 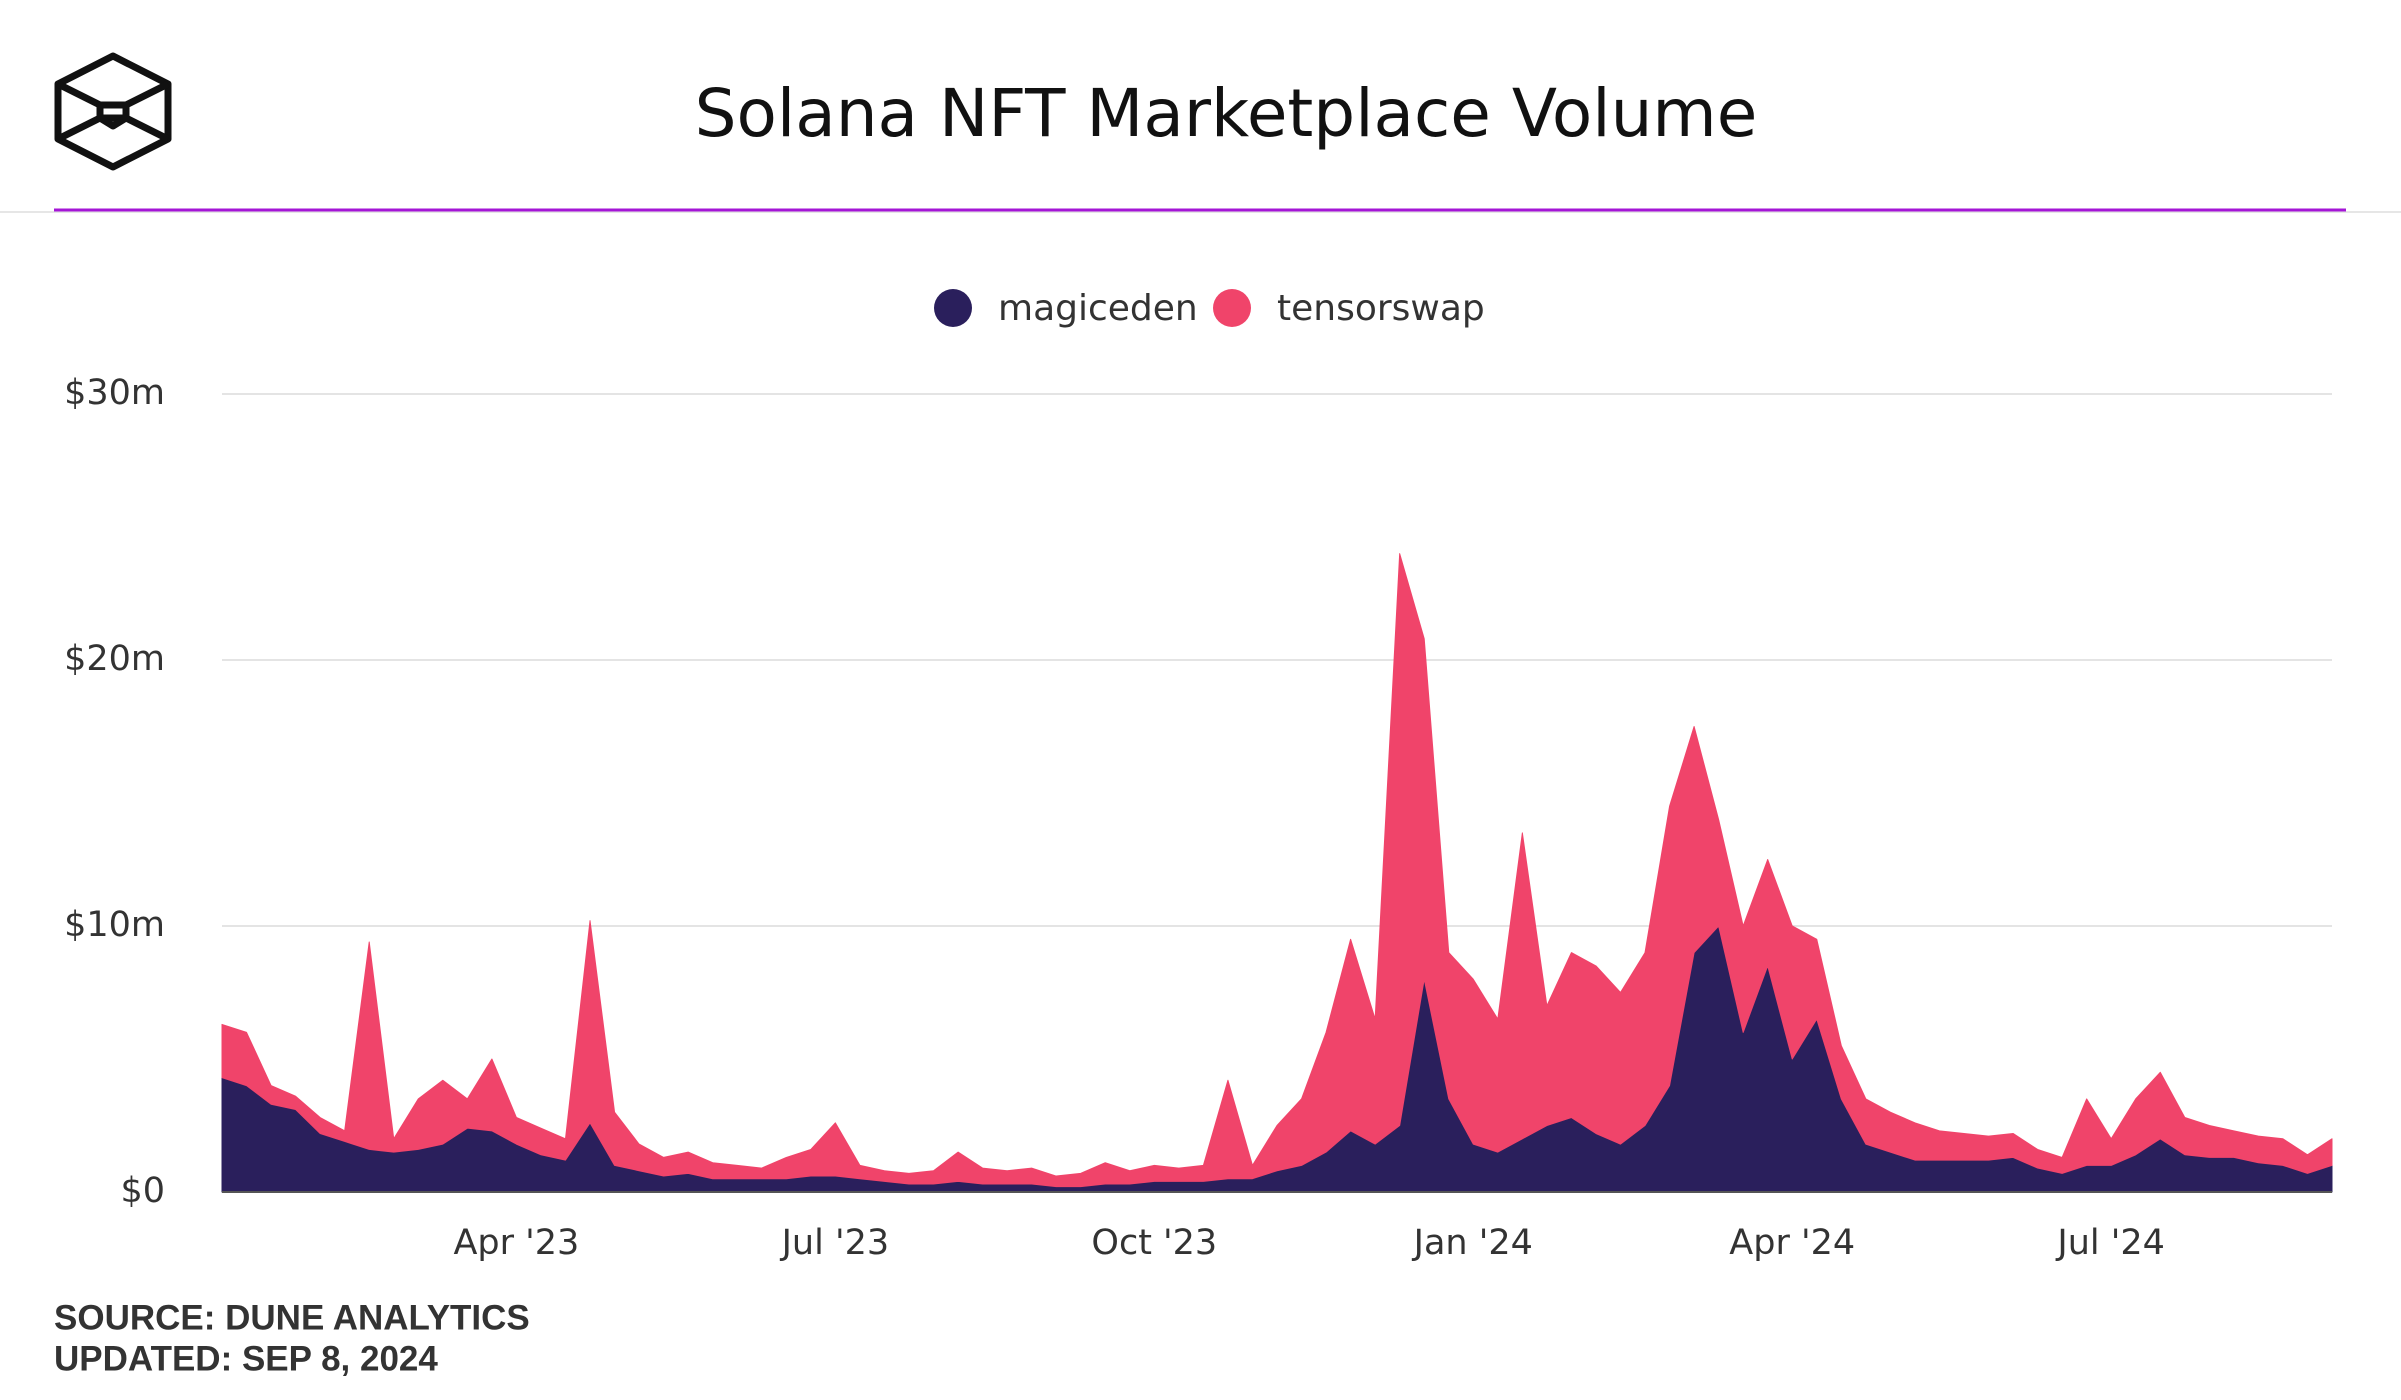 I want to click on x-tick-label: Apr '23, so click(x=516, y=1243).